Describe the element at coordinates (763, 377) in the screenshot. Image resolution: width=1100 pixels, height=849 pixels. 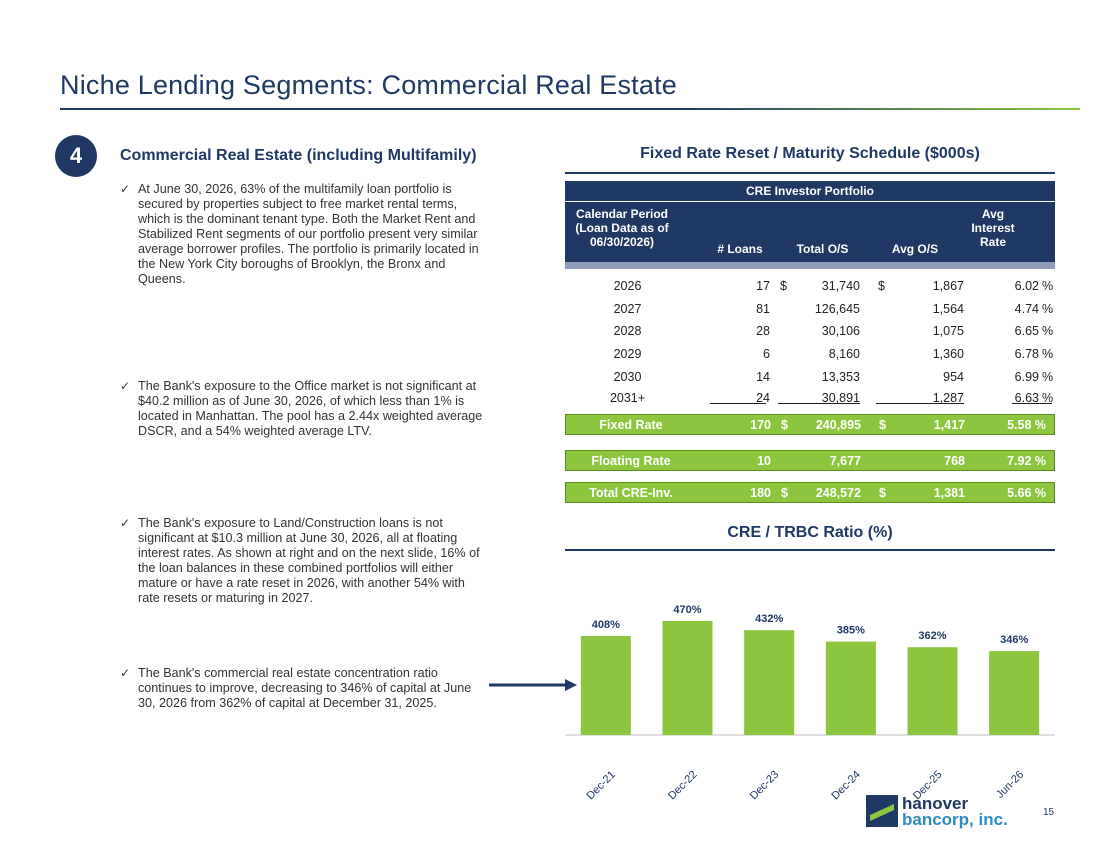
I see `cell-loans: 14` at that location.